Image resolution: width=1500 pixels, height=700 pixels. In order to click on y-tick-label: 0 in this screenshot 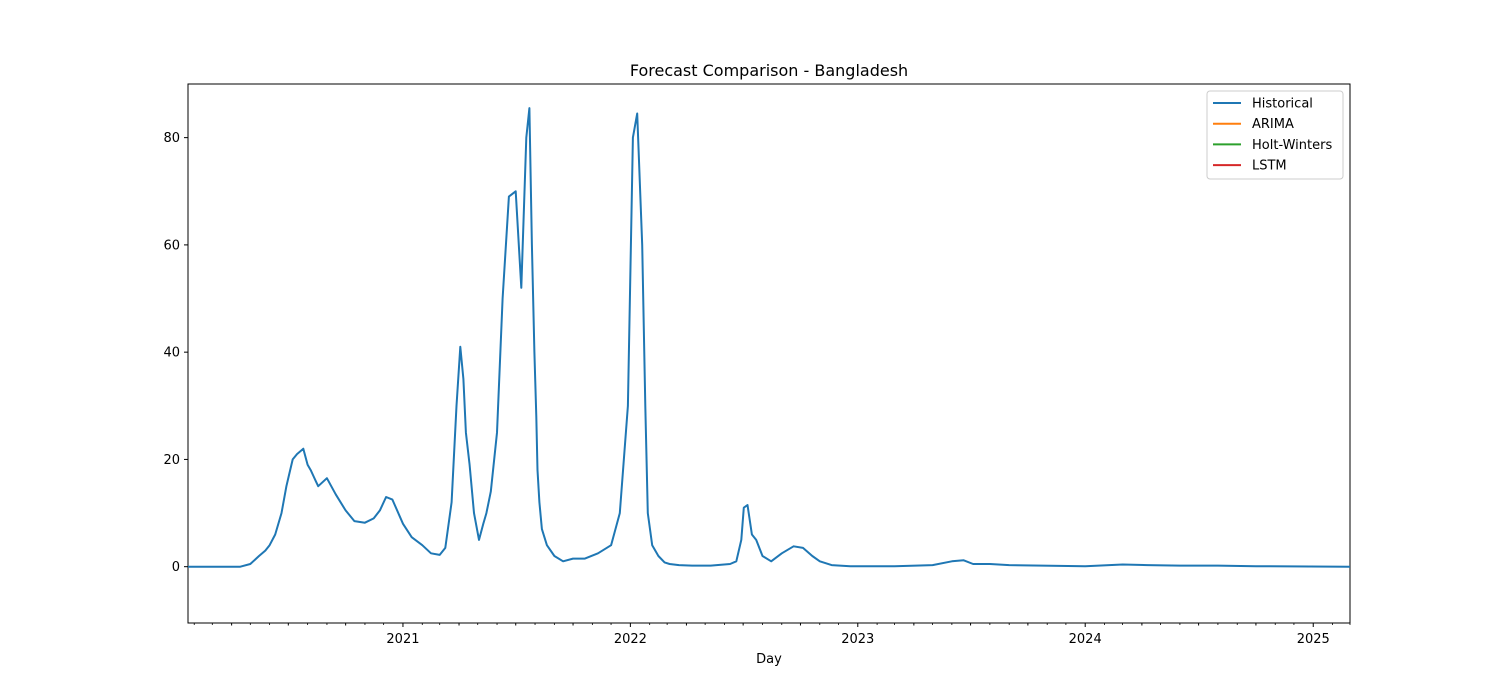, I will do `click(176, 567)`.